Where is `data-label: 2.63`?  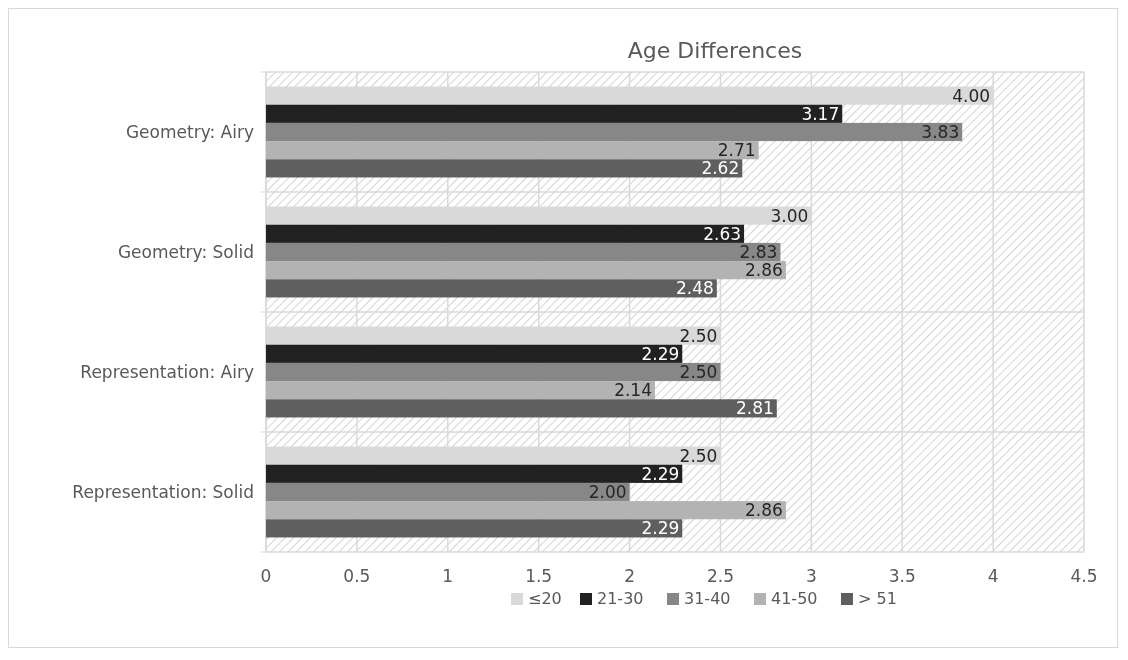
data-label: 2.63 is located at coordinates (722, 233).